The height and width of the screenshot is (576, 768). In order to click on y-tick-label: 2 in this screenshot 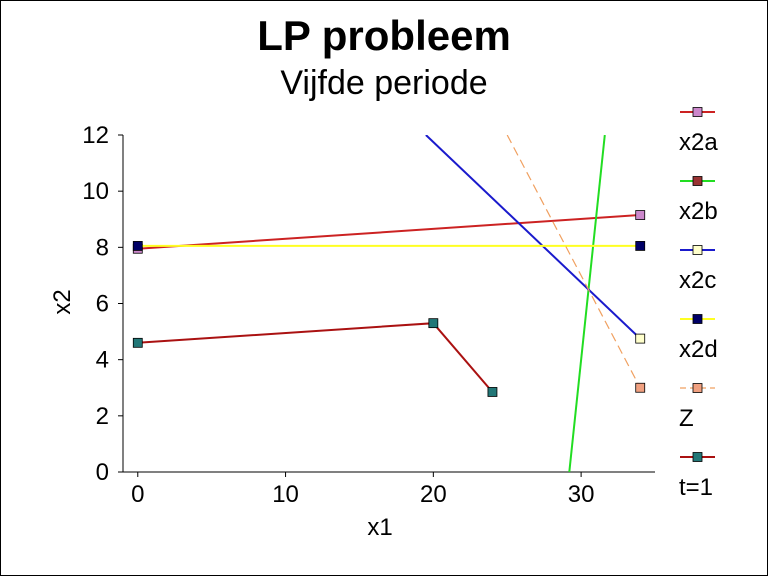, I will do `click(102, 416)`.